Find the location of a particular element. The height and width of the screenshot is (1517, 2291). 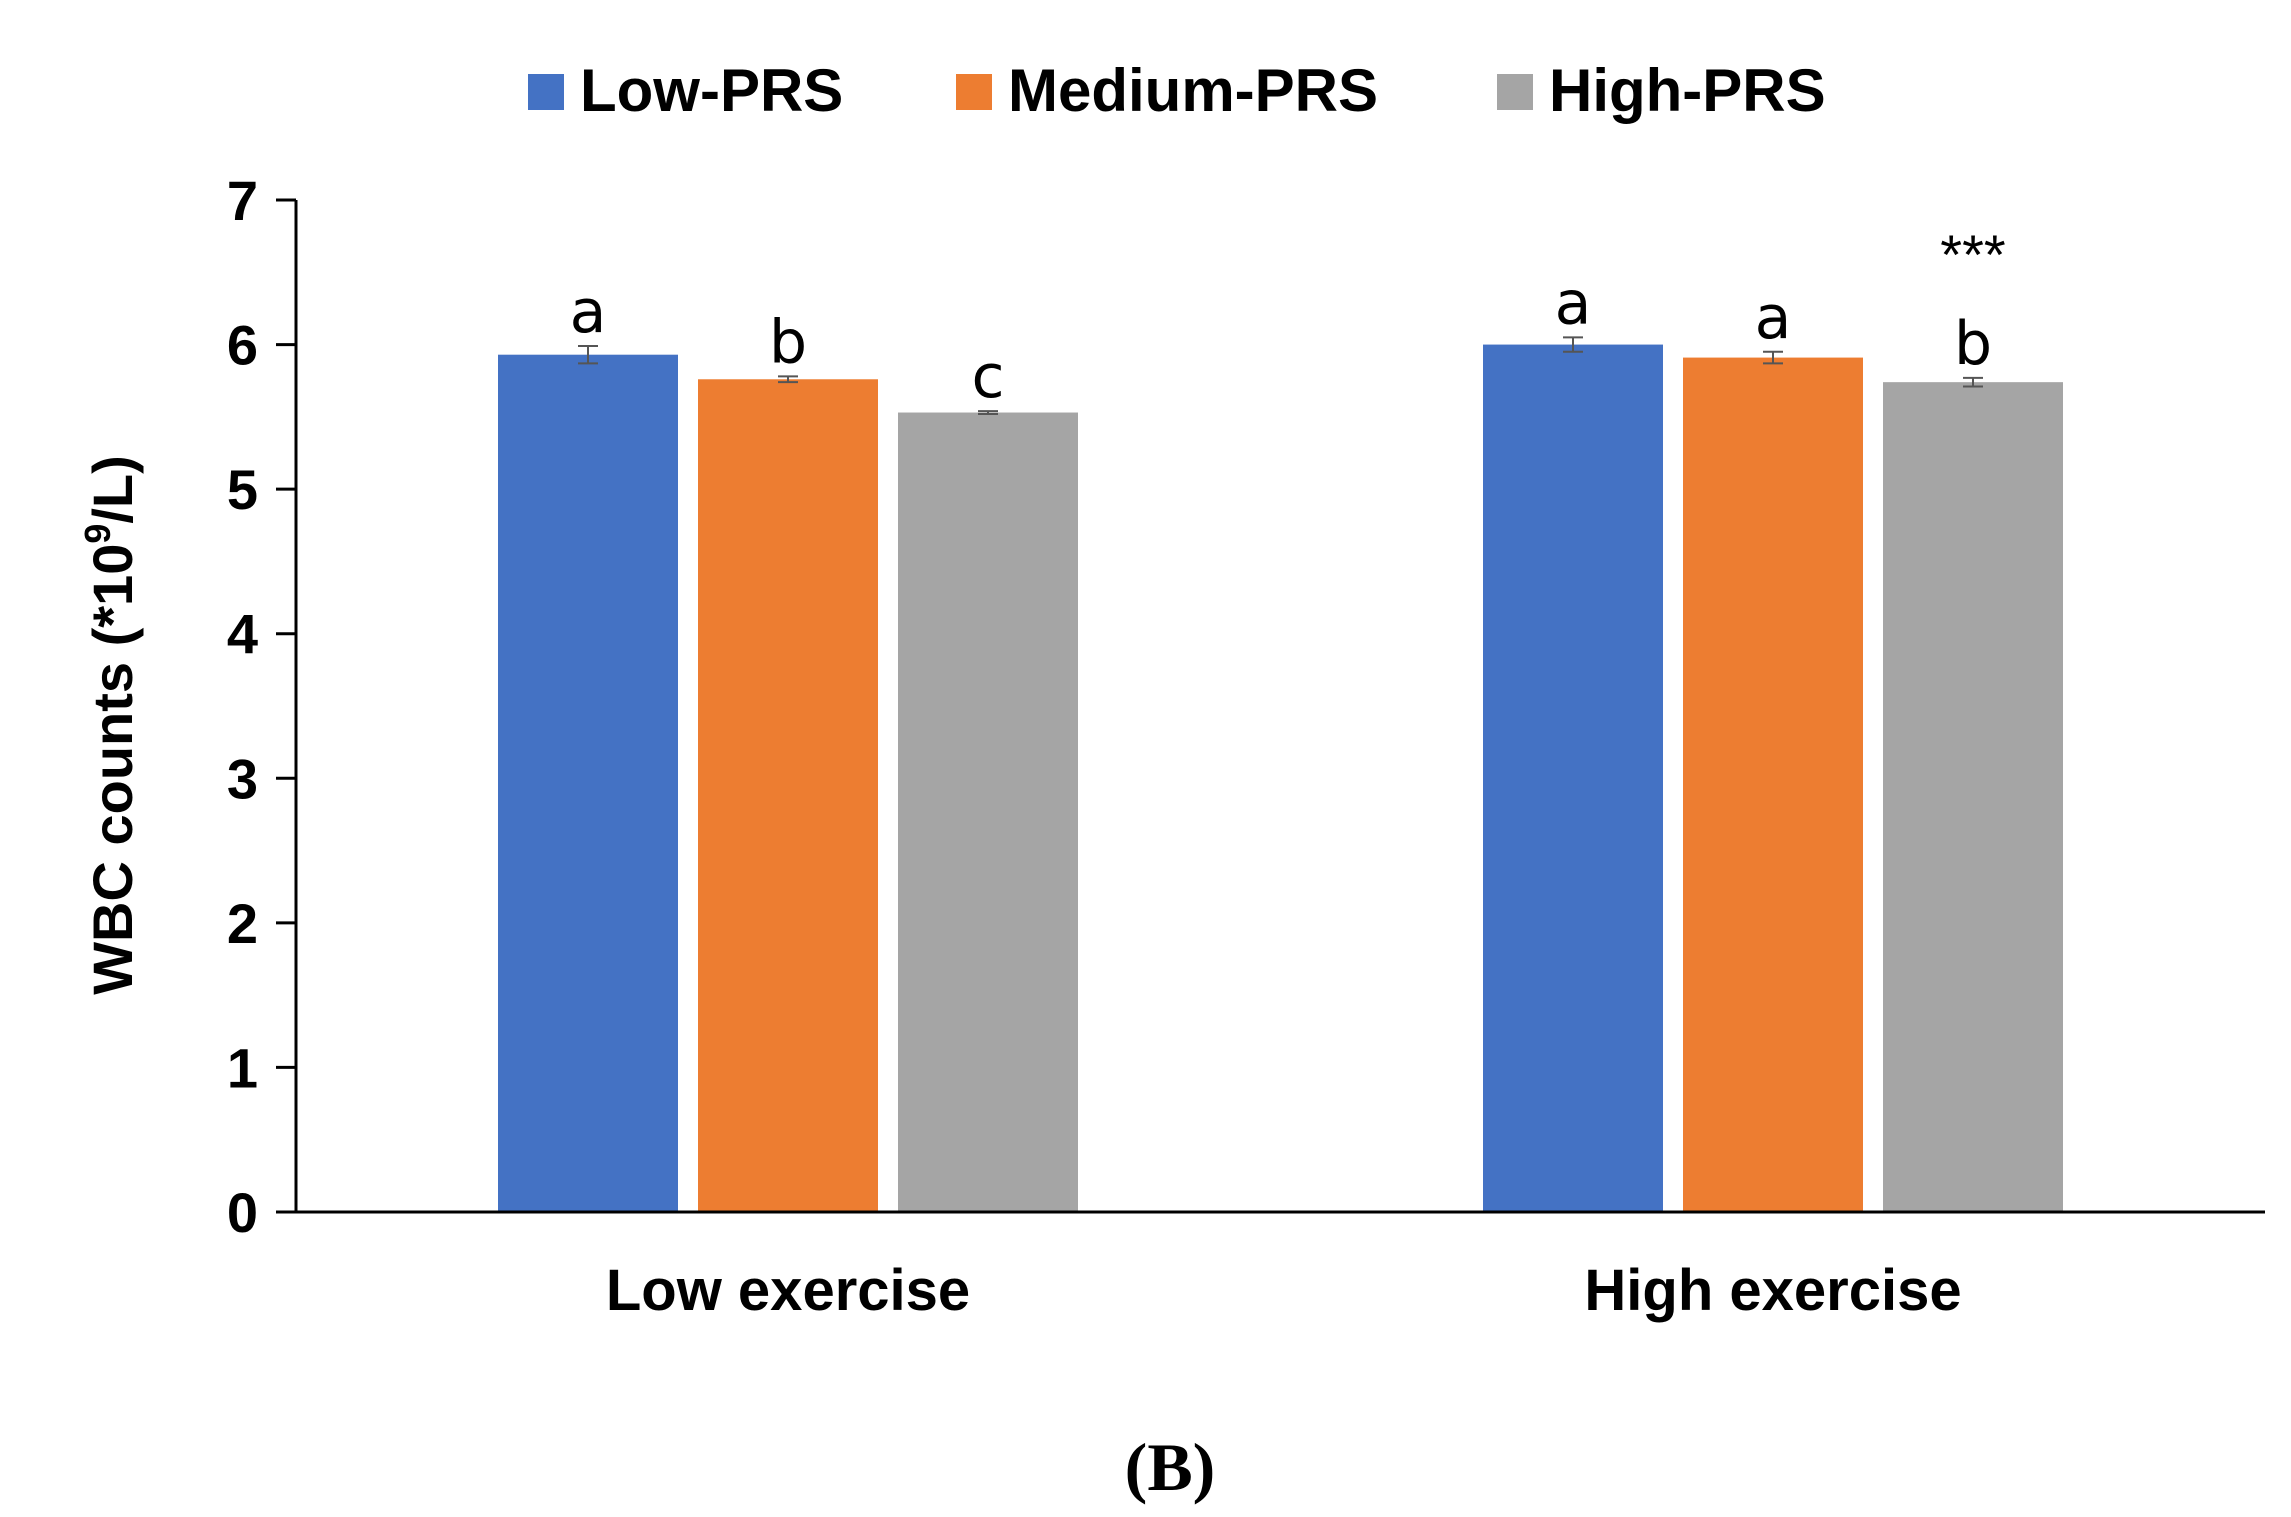

y-tick-label: 1 is located at coordinates (242, 1067).